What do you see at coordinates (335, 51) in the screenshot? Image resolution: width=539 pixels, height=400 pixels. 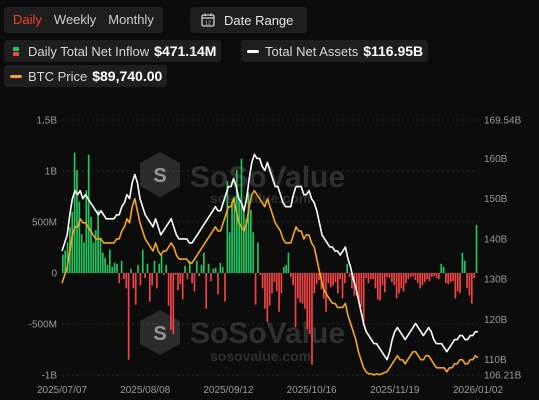 I see `legend-assets: Total Net Assets $116.95B` at bounding box center [335, 51].